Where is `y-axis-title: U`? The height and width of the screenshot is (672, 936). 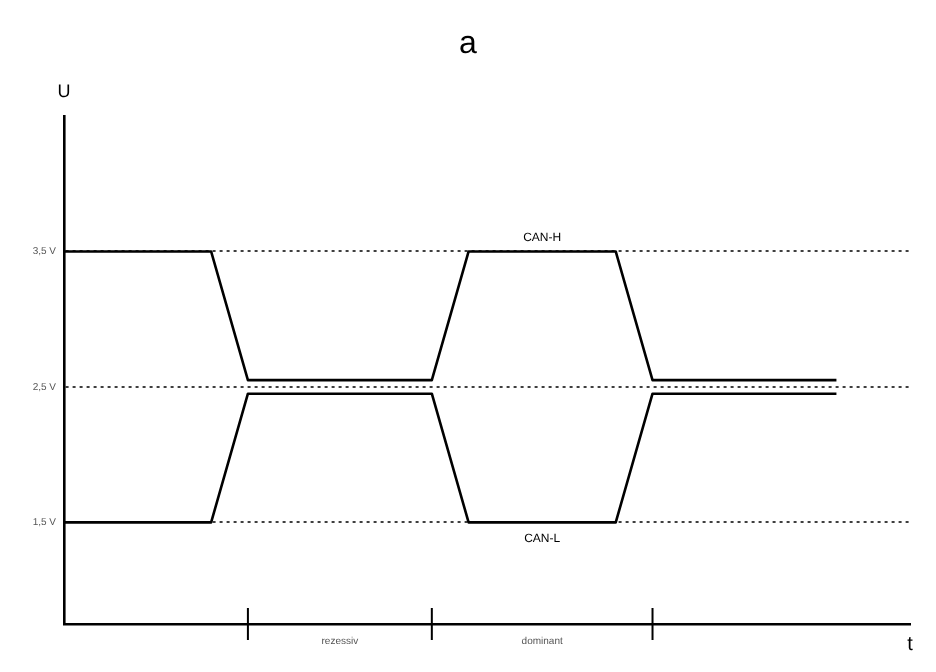 y-axis-title: U is located at coordinates (64, 90).